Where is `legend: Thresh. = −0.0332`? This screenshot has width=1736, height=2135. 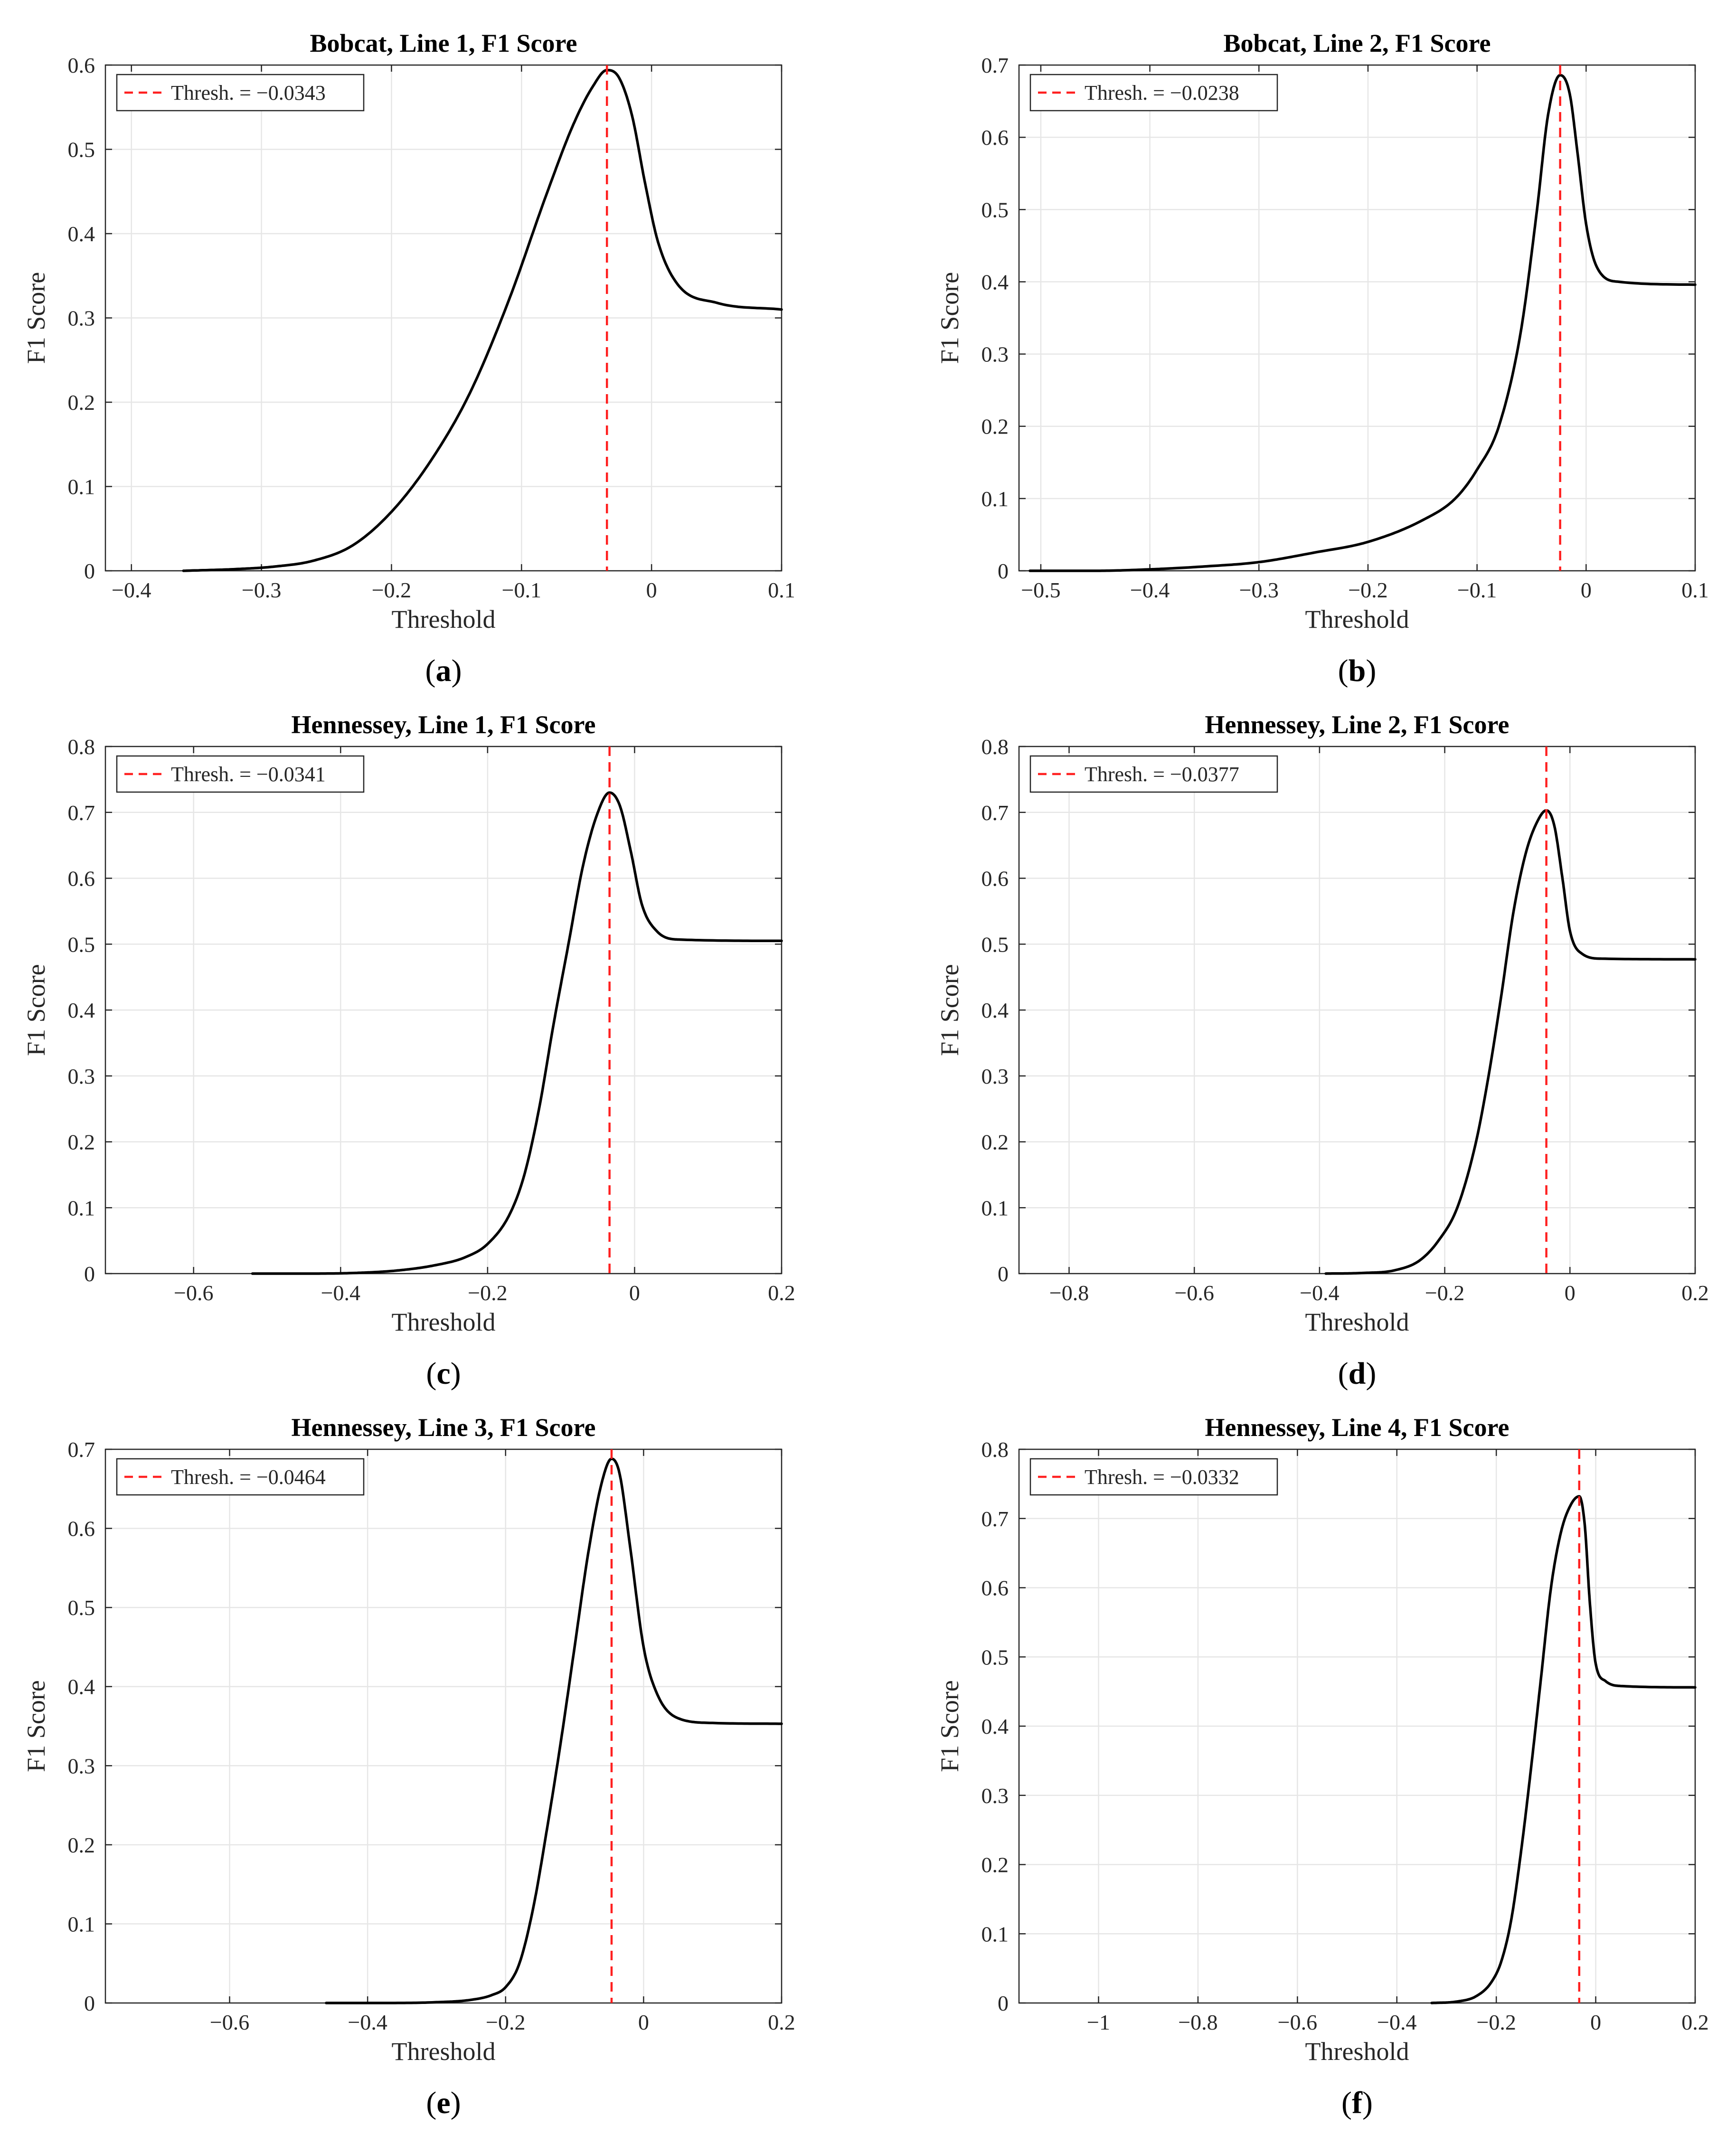 legend: Thresh. = −0.0332 is located at coordinates (1153, 1477).